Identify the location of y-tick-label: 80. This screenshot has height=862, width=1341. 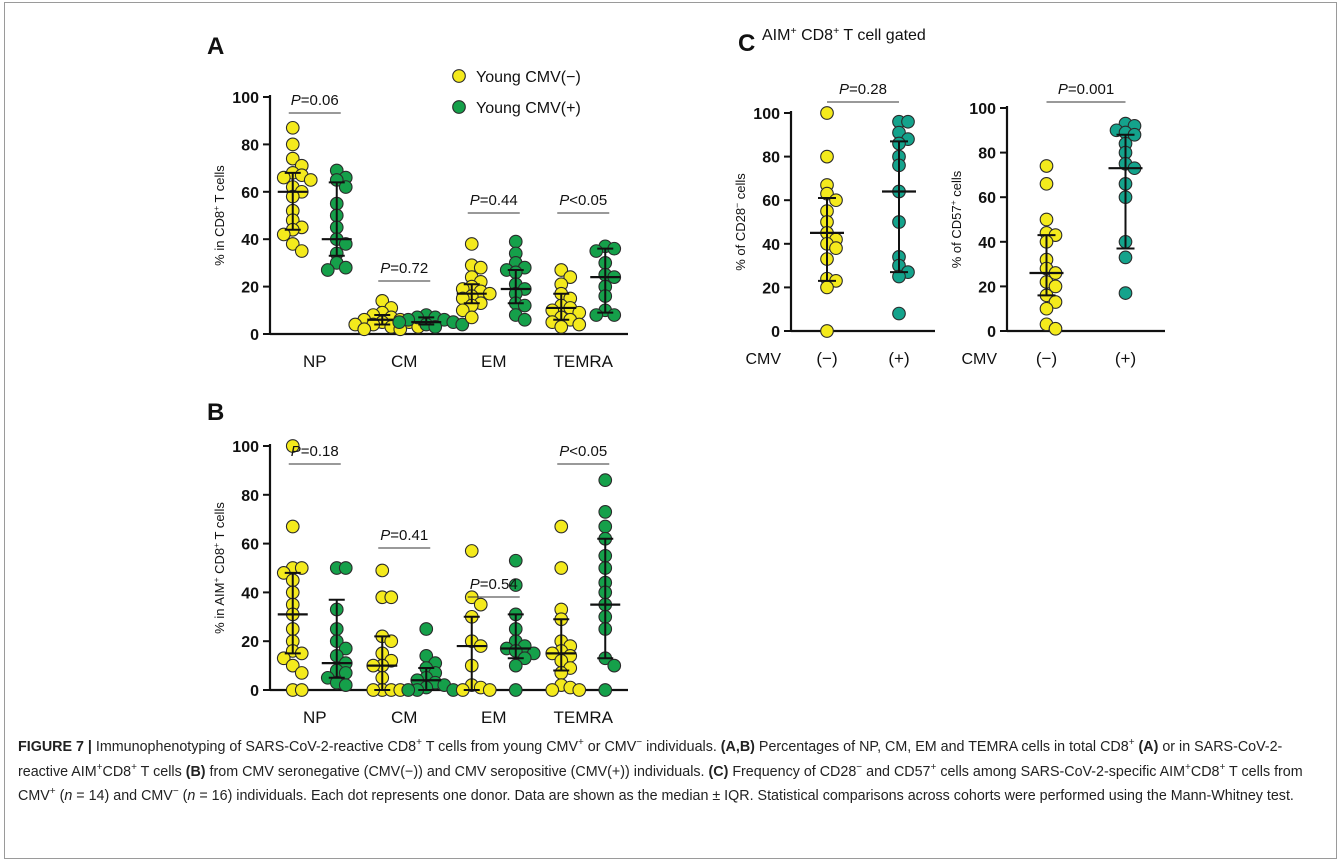
(987, 154).